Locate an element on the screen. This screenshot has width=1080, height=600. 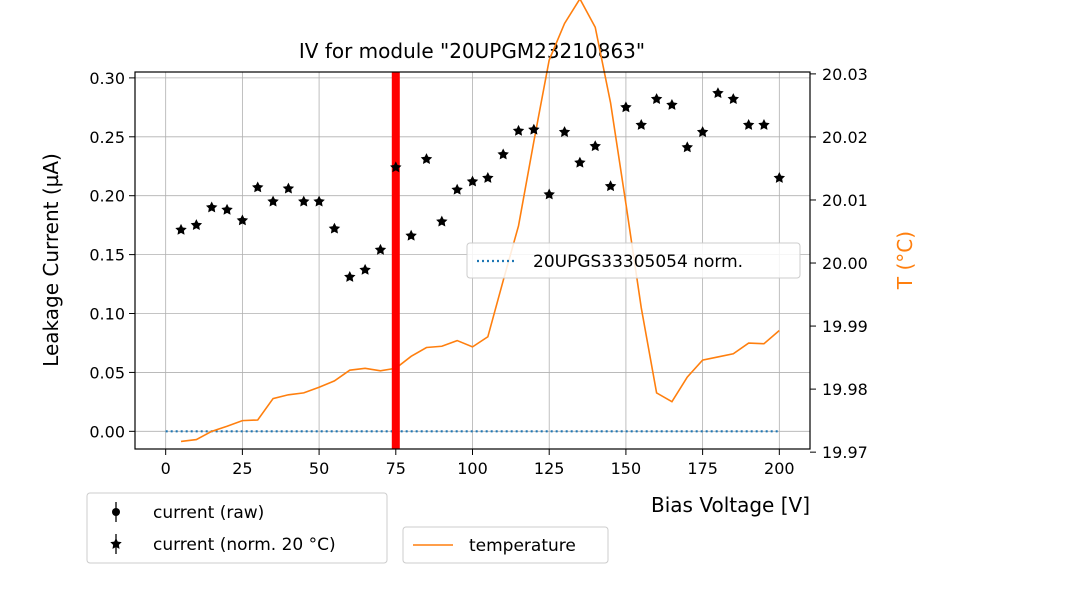
y2-tick-label: 20.00 is located at coordinates (845, 263).